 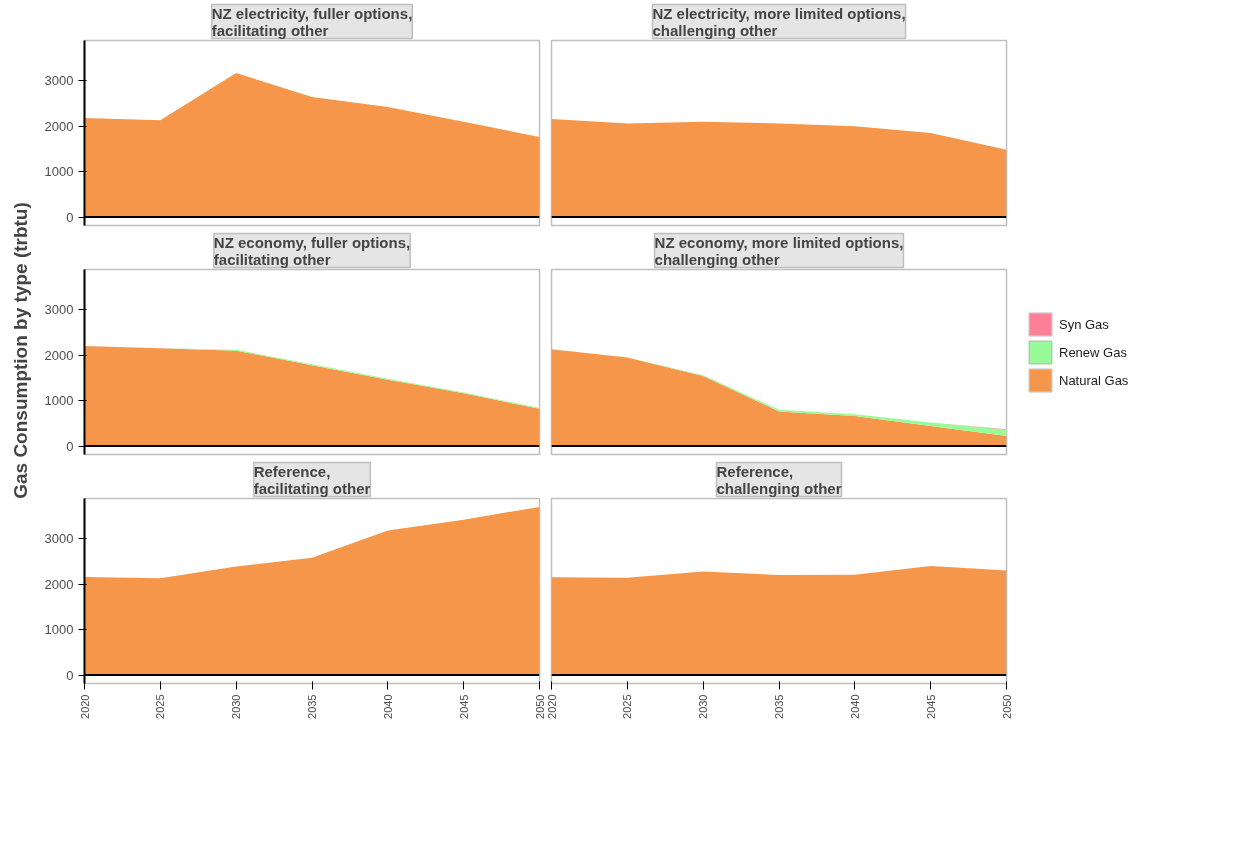 What do you see at coordinates (312, 21) in the screenshot?
I see `chart-title: NZ electricity, fuller options, facilitating other` at bounding box center [312, 21].